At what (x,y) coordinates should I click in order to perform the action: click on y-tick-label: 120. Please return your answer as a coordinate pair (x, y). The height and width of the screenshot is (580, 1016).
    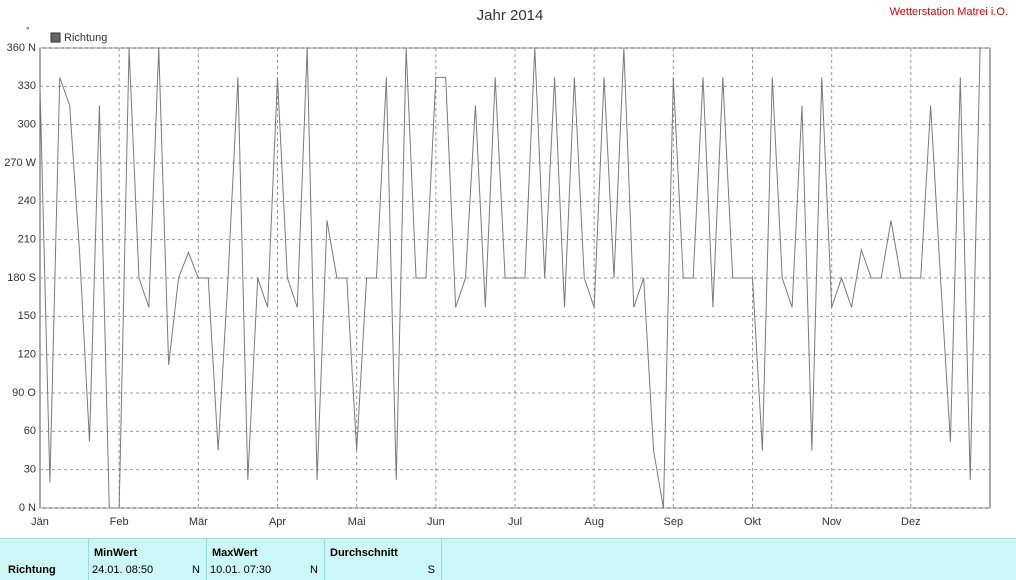
    Looking at the image, I should click on (27, 355).